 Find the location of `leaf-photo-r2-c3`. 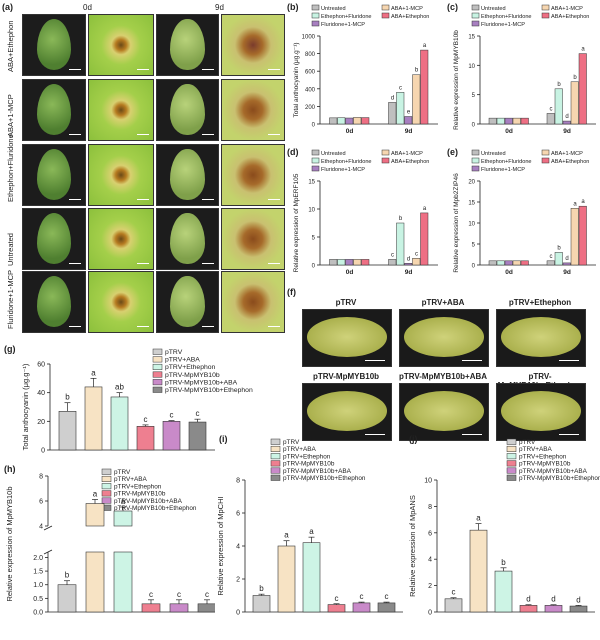

leaf-photo-r2-c3 is located at coordinates (253, 175).